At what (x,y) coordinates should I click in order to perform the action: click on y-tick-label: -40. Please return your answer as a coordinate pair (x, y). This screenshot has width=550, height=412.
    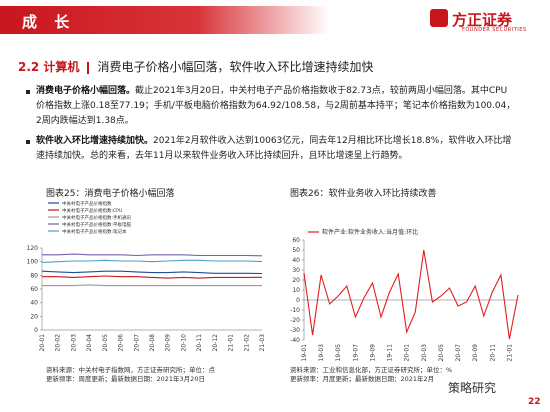
    Looking at the image, I should click on (295, 340).